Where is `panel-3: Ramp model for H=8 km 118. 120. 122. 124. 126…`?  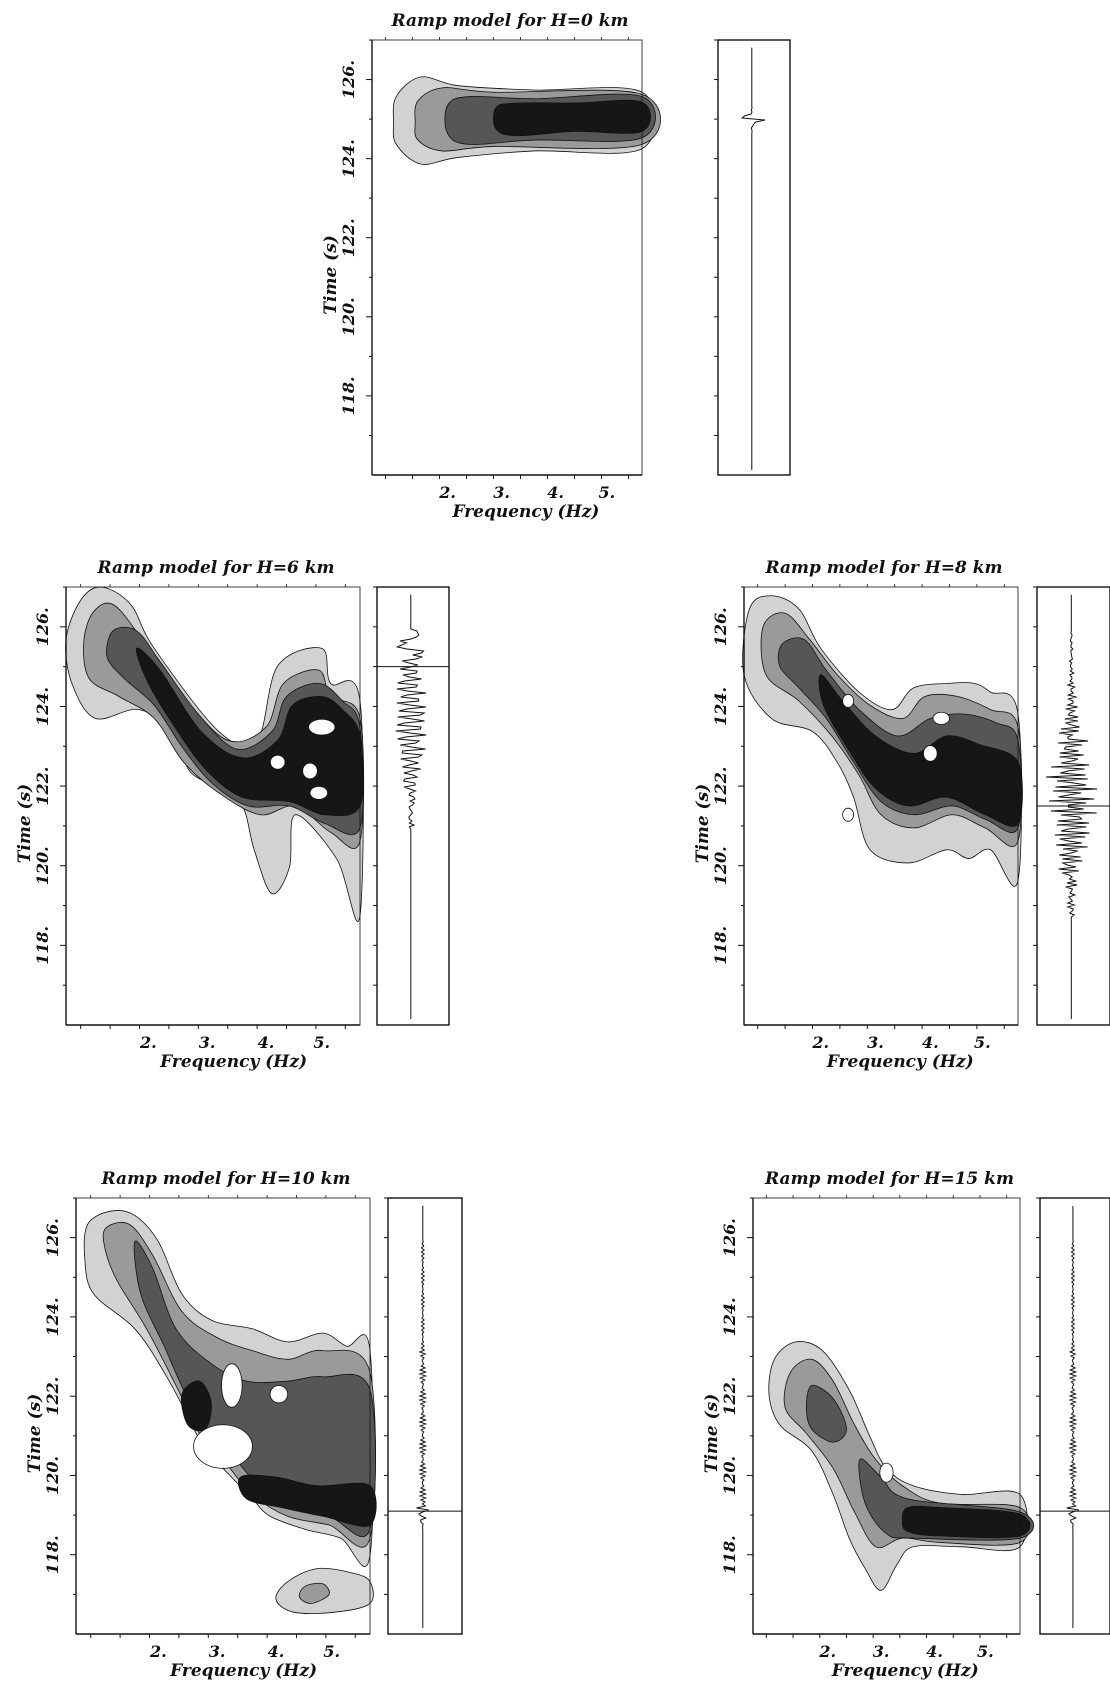 panel-3: Ramp model for H=8 km 118. 120. 122. 124. 126… is located at coordinates (901, 815).